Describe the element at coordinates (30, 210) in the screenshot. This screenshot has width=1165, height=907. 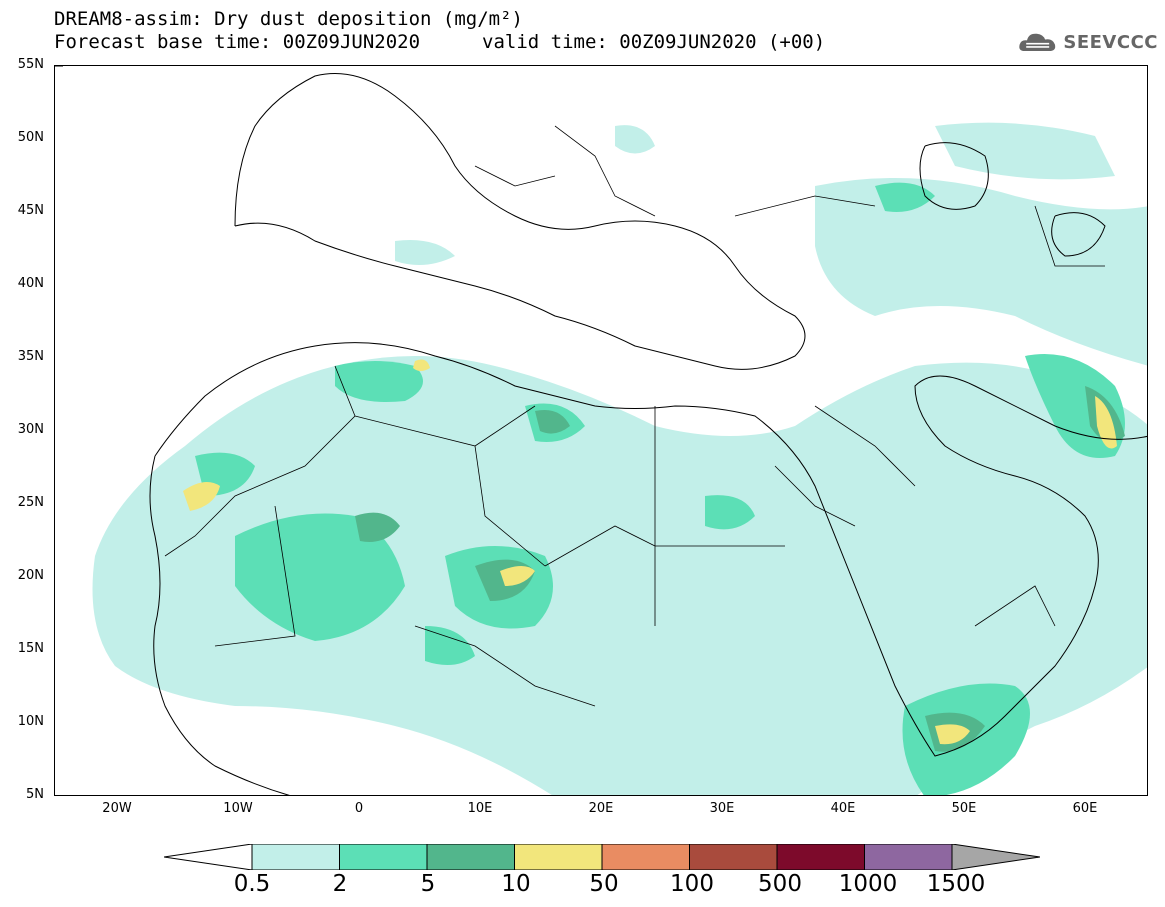
I see `lat-label: 45N` at that location.